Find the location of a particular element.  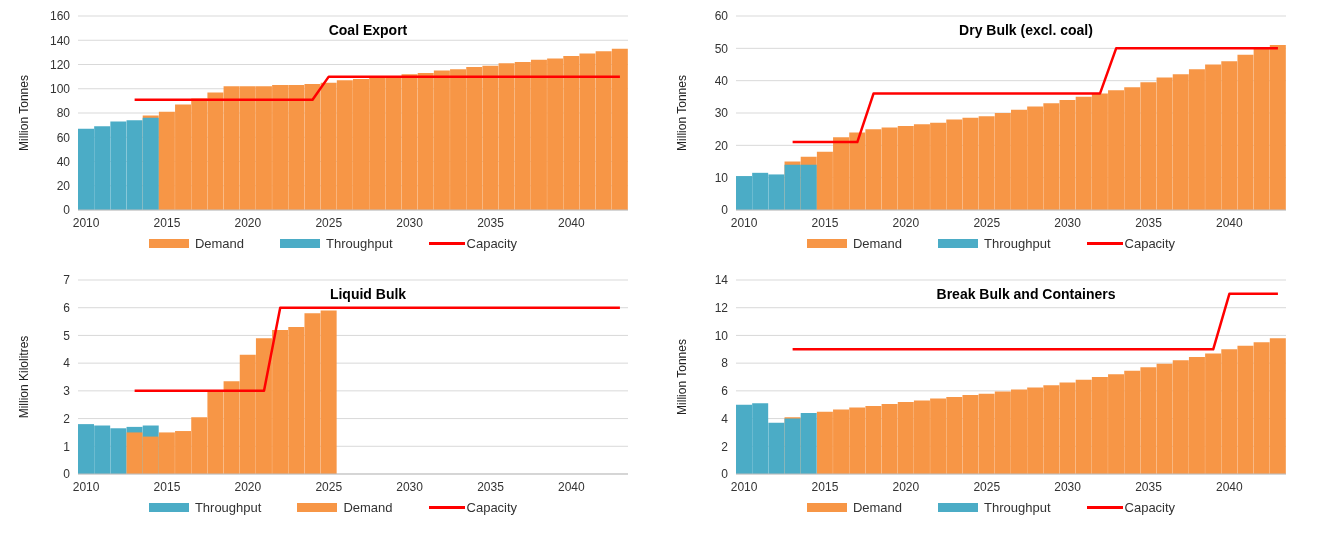

y-tick-label: 1 is located at coordinates (67, 446).